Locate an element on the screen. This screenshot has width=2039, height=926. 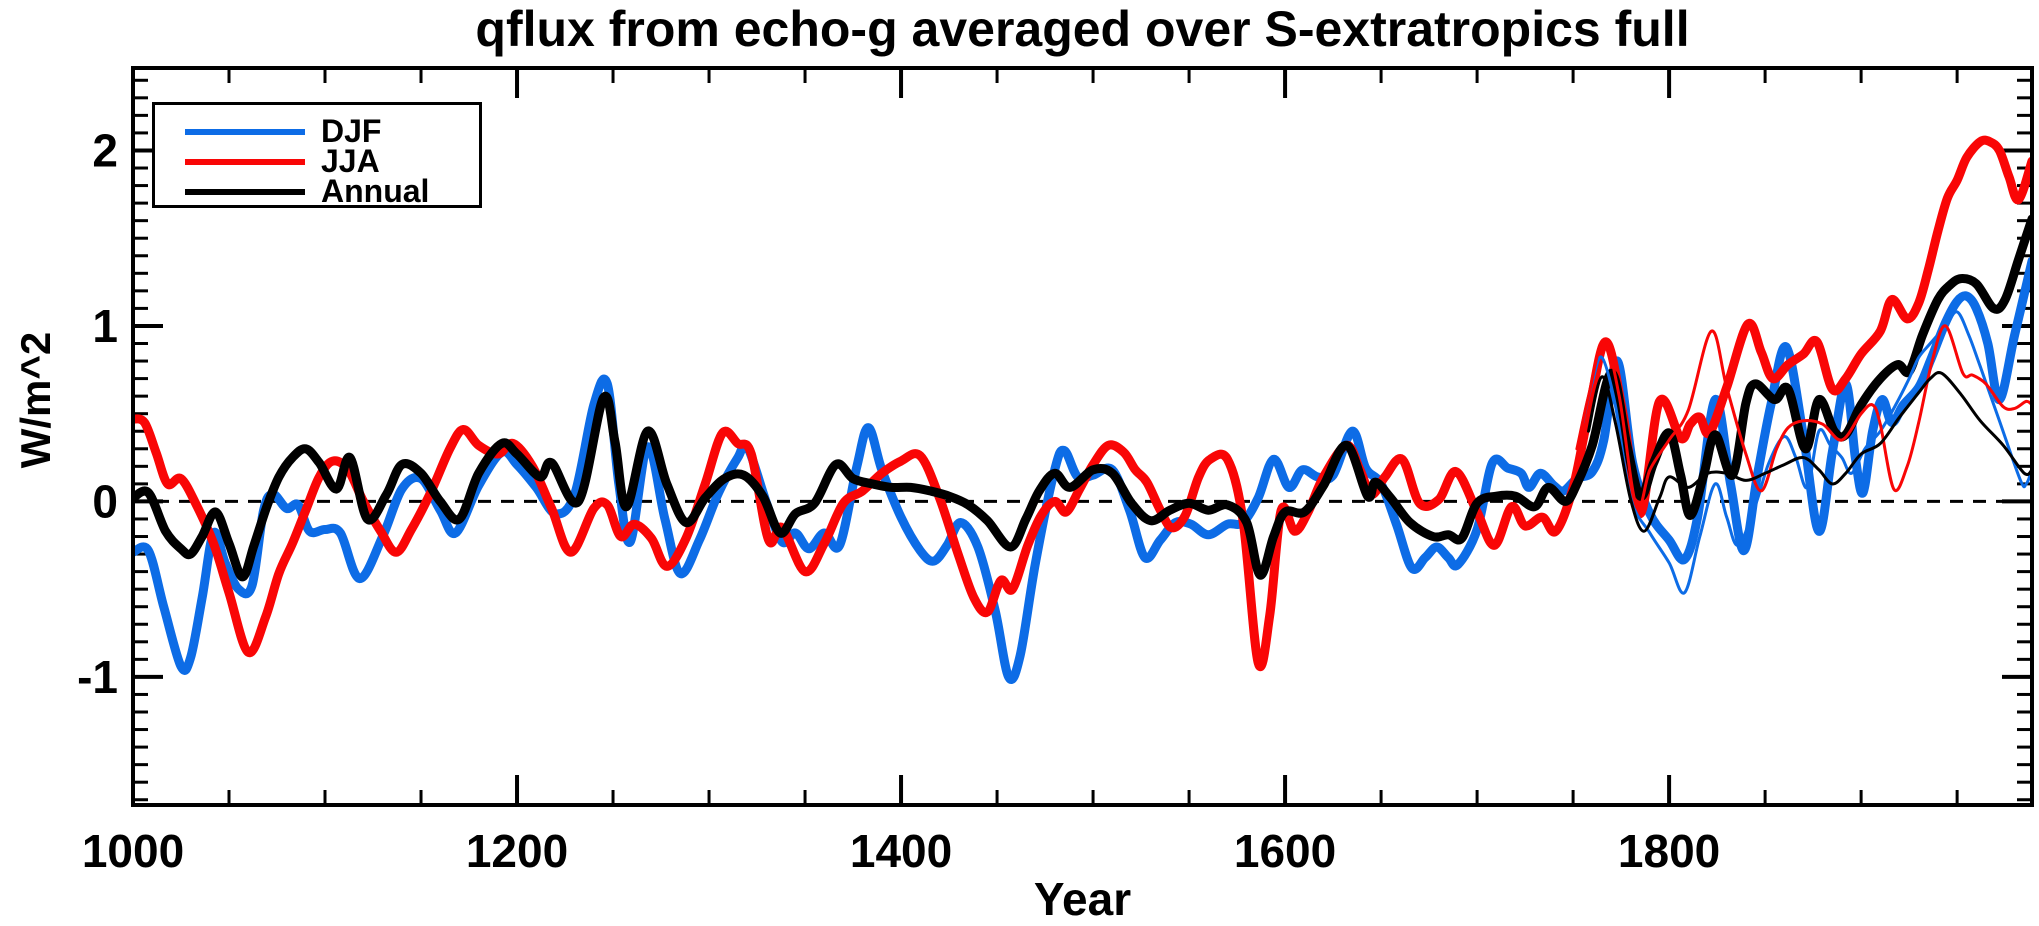
series-line-jja-thin-member- is located at coordinates (1804, 417).